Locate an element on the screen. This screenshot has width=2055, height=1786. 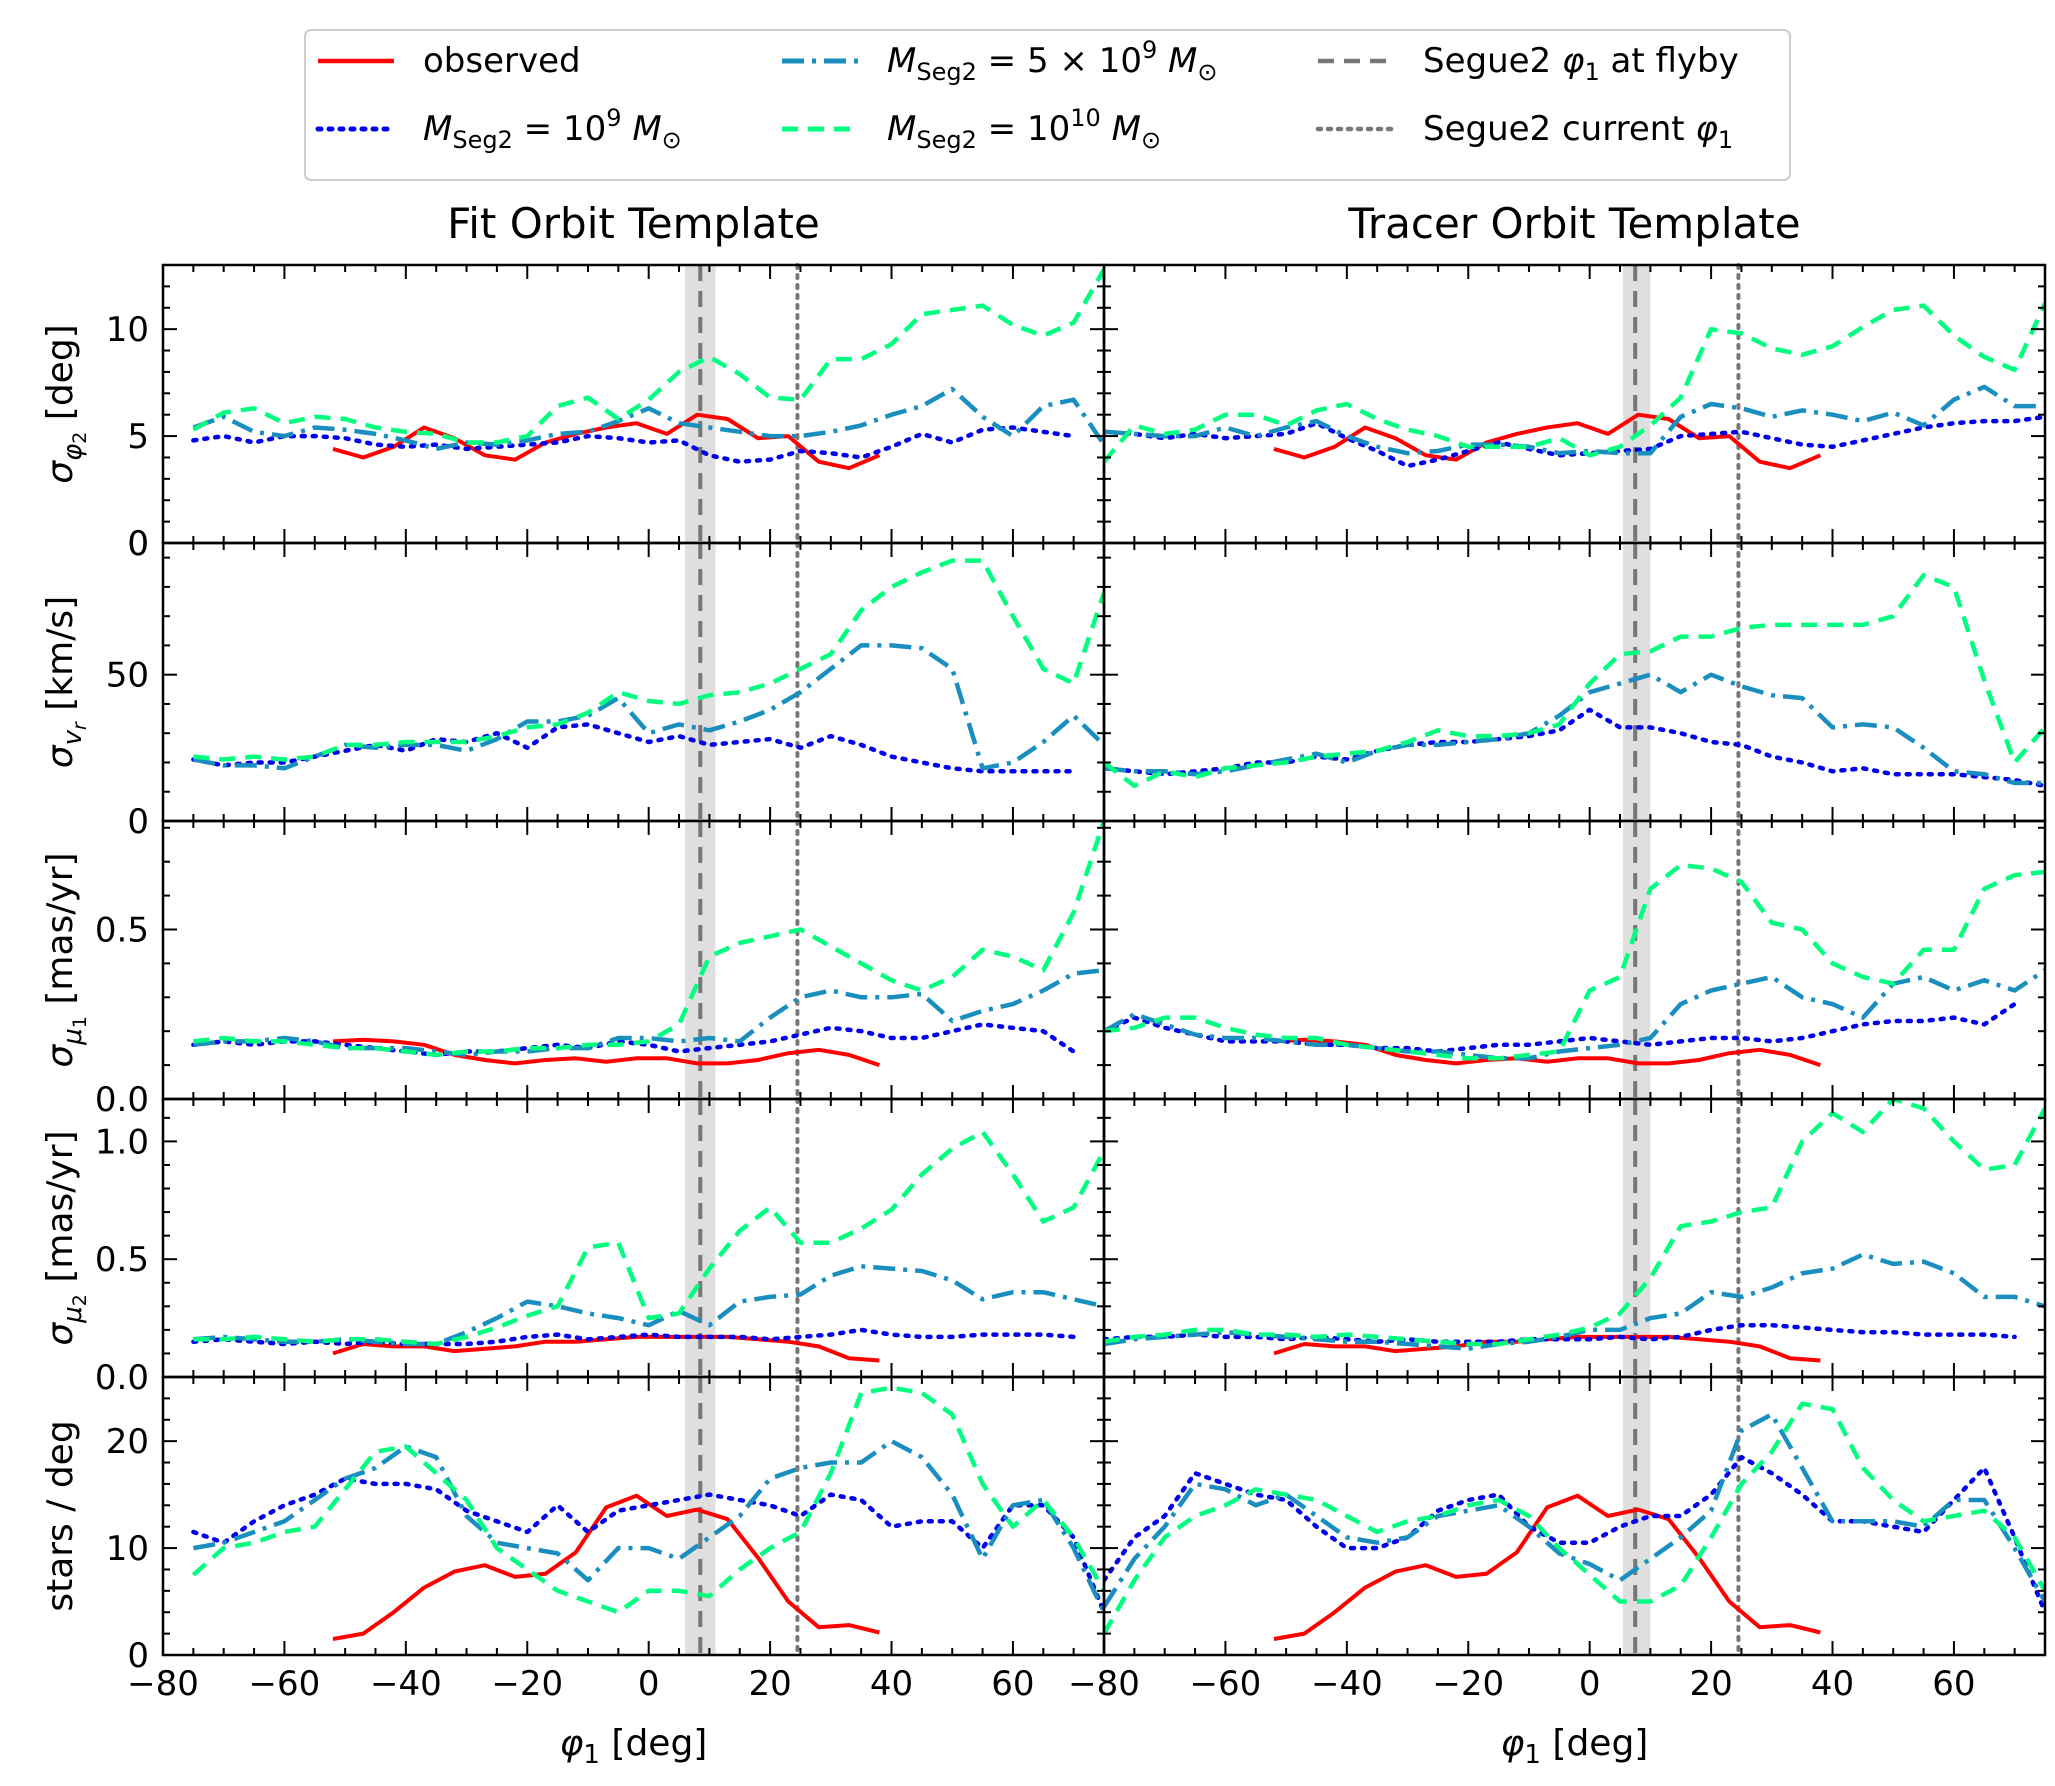
legend-label-current: Segue2 current φ1 is located at coordinates (1578, 131).